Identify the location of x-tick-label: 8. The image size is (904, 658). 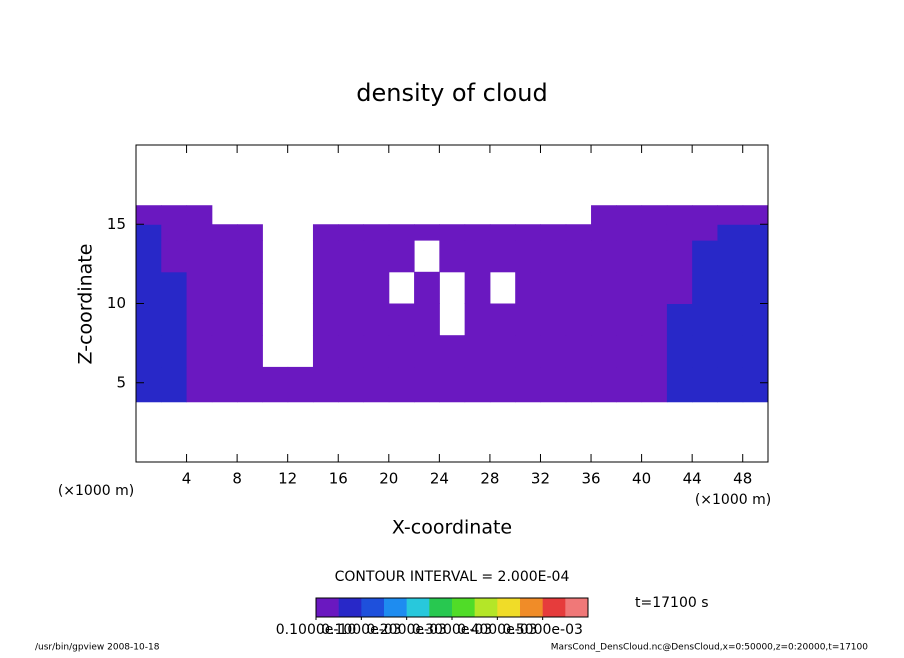
(237, 479).